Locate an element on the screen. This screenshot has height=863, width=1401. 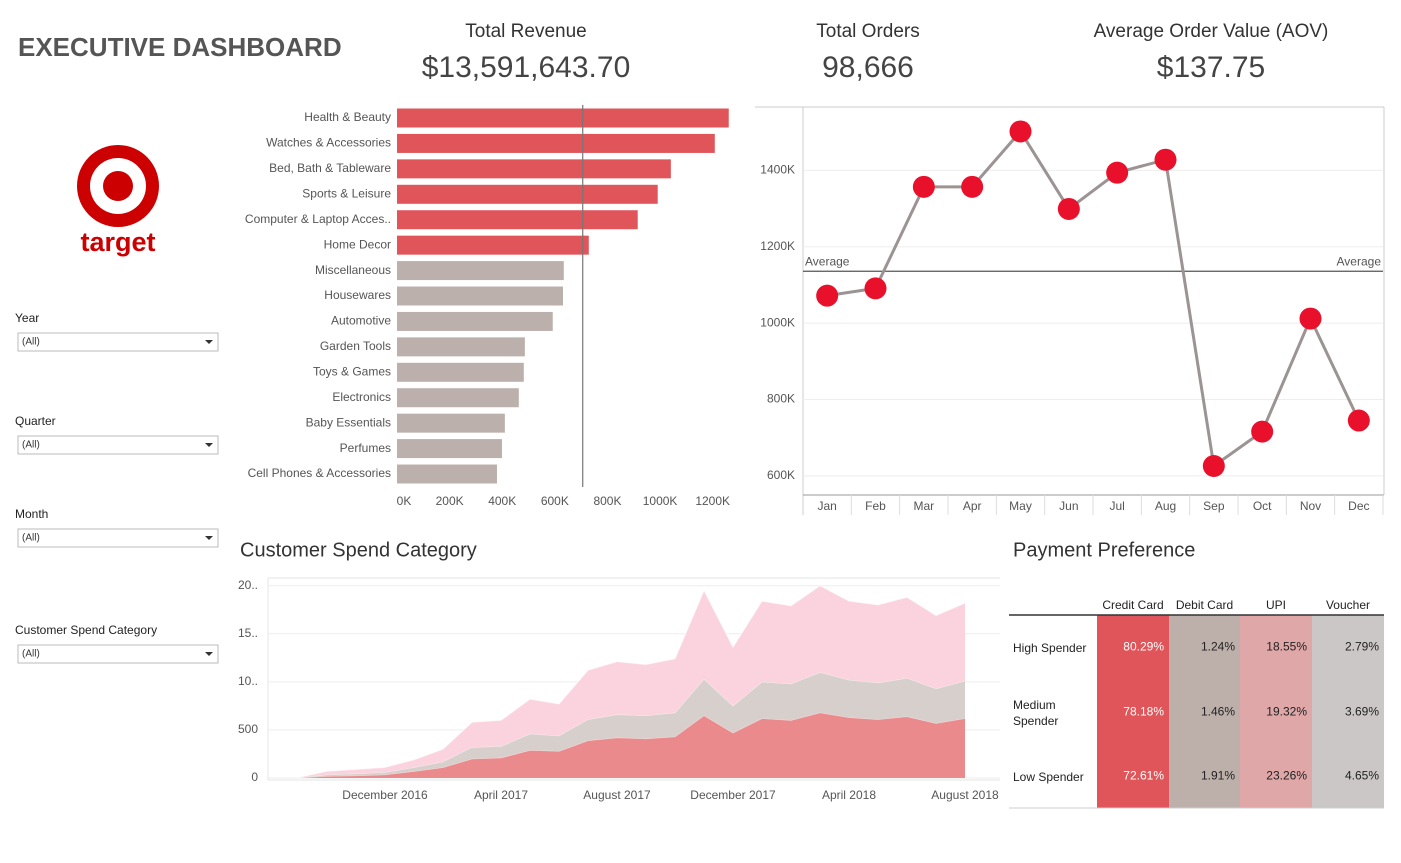
y-tick-label: Electronics is located at coordinates (361, 397).